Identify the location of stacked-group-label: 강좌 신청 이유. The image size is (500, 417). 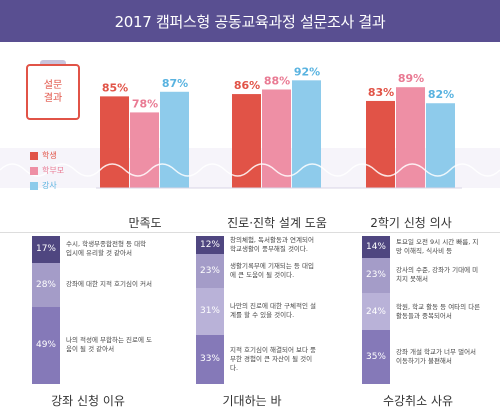
(88, 401).